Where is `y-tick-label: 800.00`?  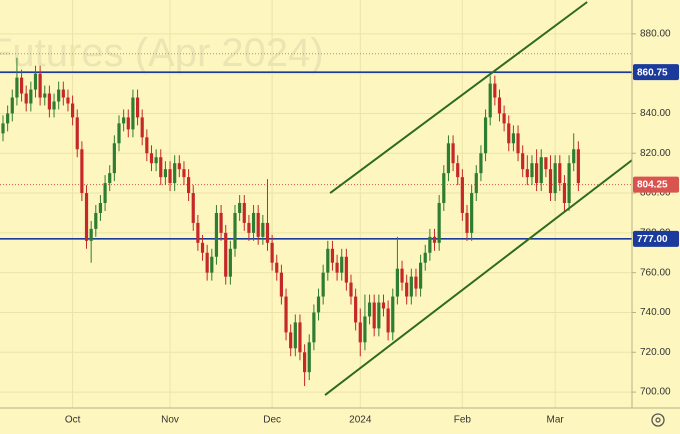
y-tick-label: 800.00 is located at coordinates (655, 193).